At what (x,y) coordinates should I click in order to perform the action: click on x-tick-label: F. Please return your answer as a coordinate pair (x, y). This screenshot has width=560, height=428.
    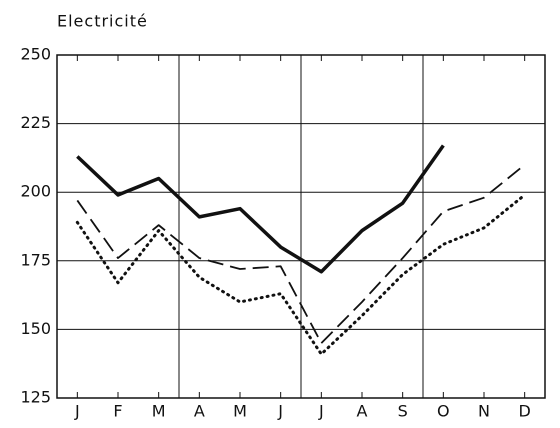
    Looking at the image, I should click on (117, 411).